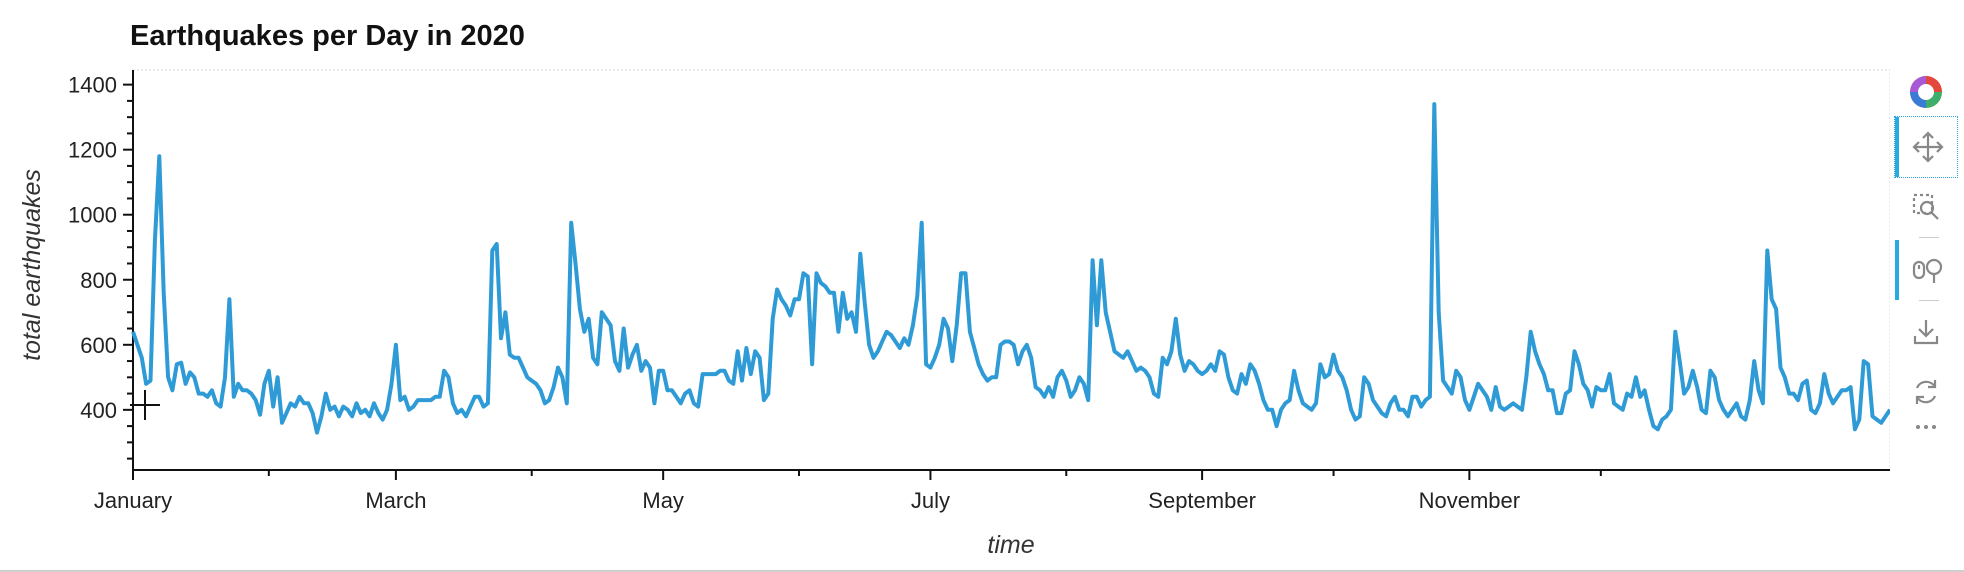 The height and width of the screenshot is (572, 1964). I want to click on y-tick-label: 600, so click(98, 345).